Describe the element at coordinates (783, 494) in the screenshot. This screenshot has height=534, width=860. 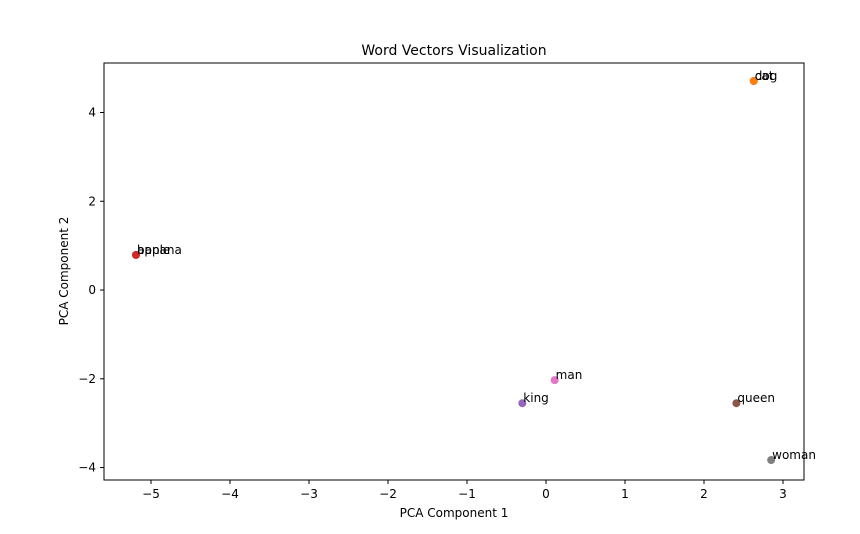
I see `x-tick-label: 3` at that location.